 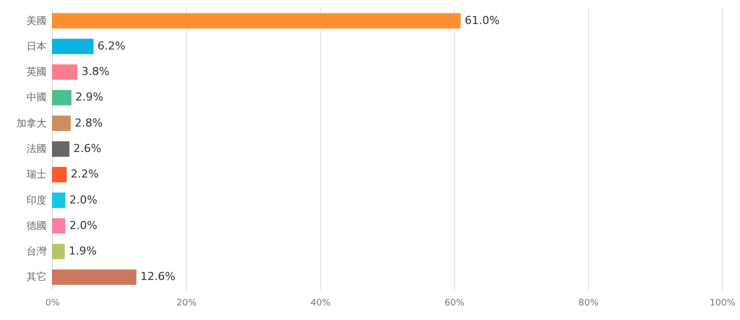 I want to click on data-label: 3.8%, so click(x=95, y=71).